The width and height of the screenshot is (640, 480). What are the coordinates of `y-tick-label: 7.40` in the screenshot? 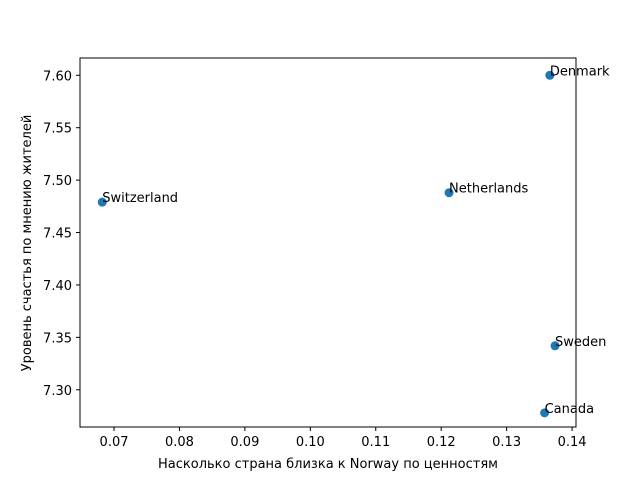 It's located at (57, 286).